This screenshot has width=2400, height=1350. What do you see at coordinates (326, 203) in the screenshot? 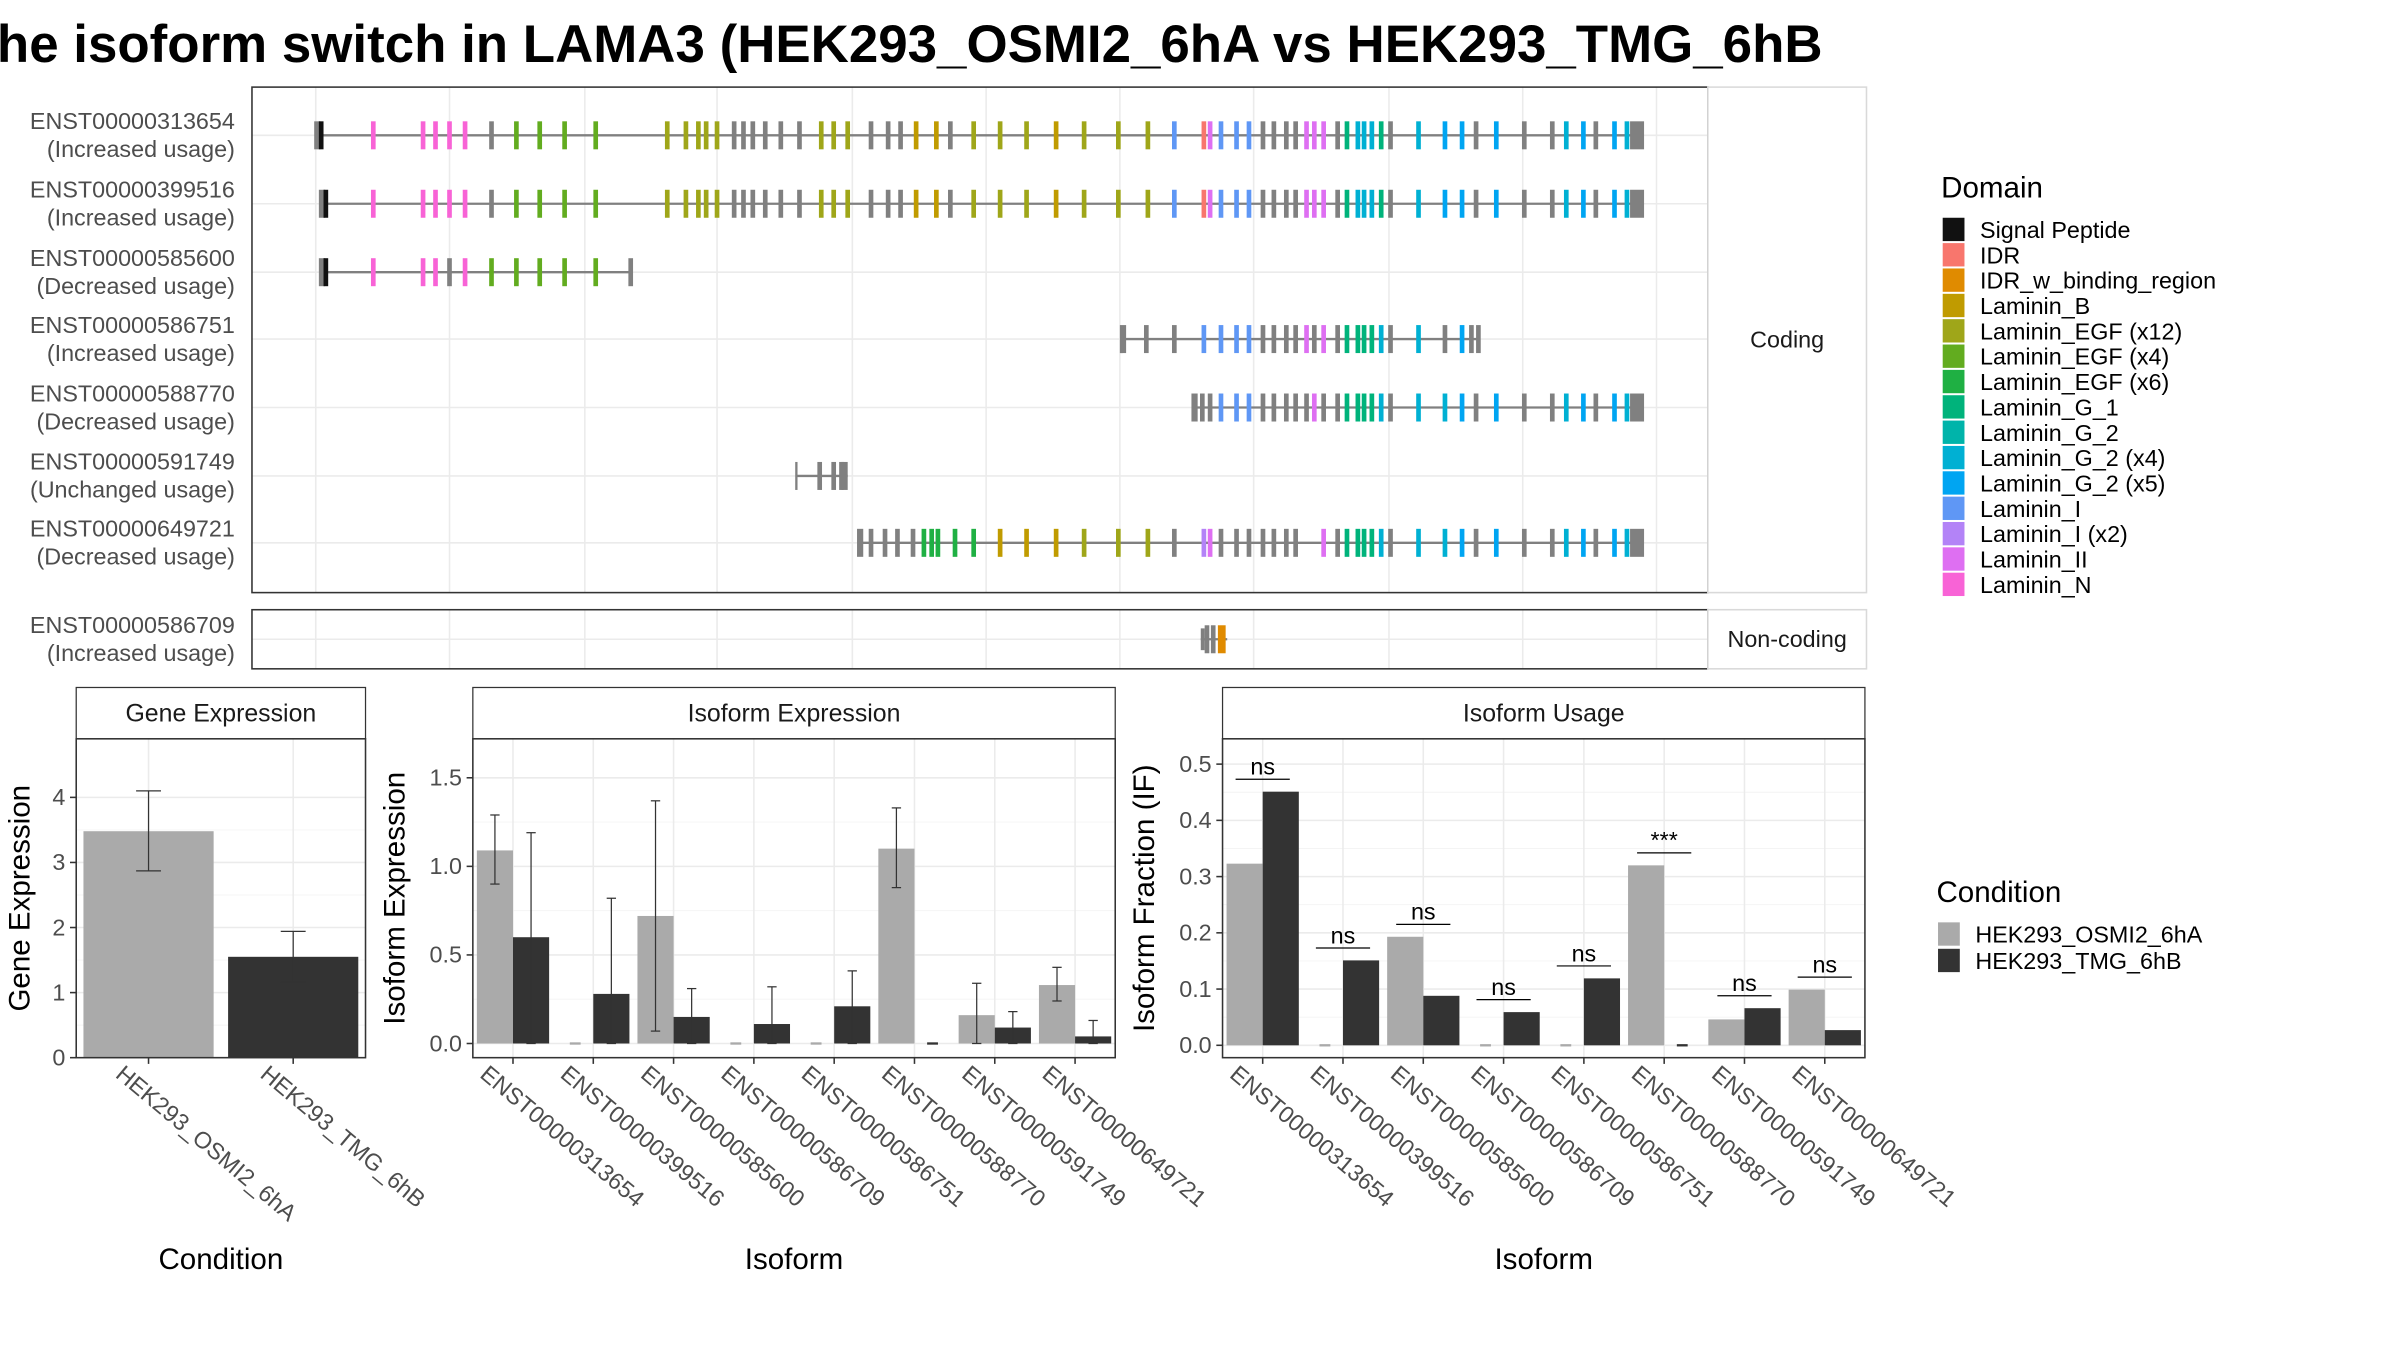
I see `exon-signal-peptide` at bounding box center [326, 203].